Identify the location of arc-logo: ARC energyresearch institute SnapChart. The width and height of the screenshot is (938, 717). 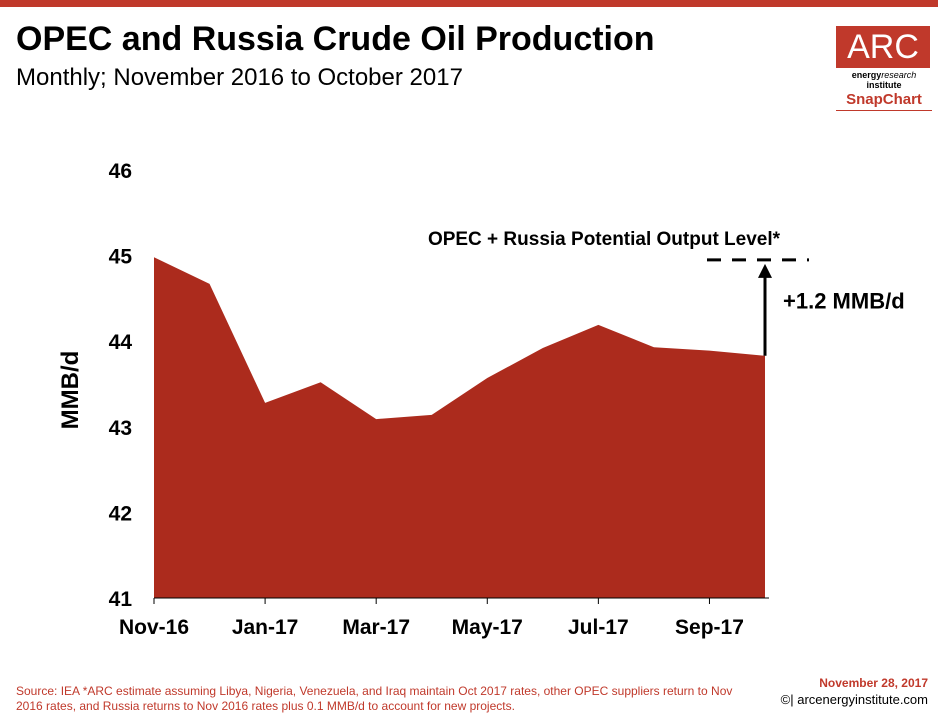
(884, 68).